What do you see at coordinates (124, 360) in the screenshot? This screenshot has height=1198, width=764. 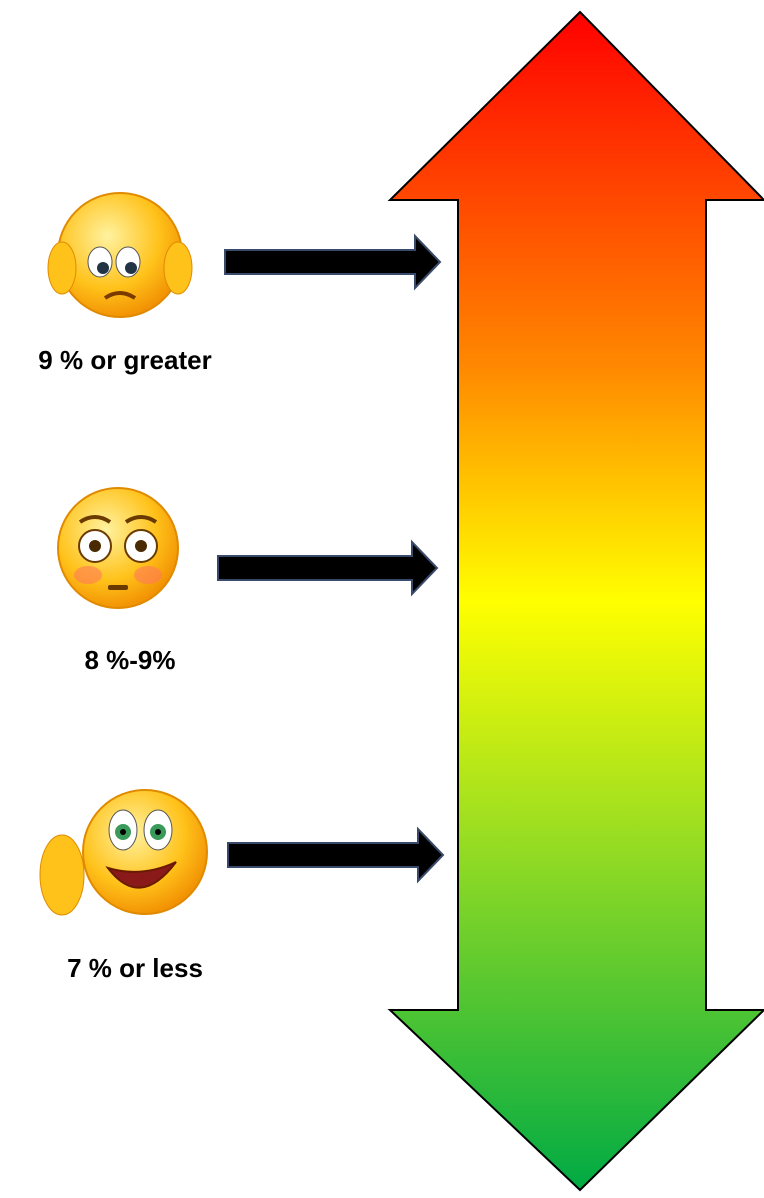 I see `level-label: 9 % or greater` at bounding box center [124, 360].